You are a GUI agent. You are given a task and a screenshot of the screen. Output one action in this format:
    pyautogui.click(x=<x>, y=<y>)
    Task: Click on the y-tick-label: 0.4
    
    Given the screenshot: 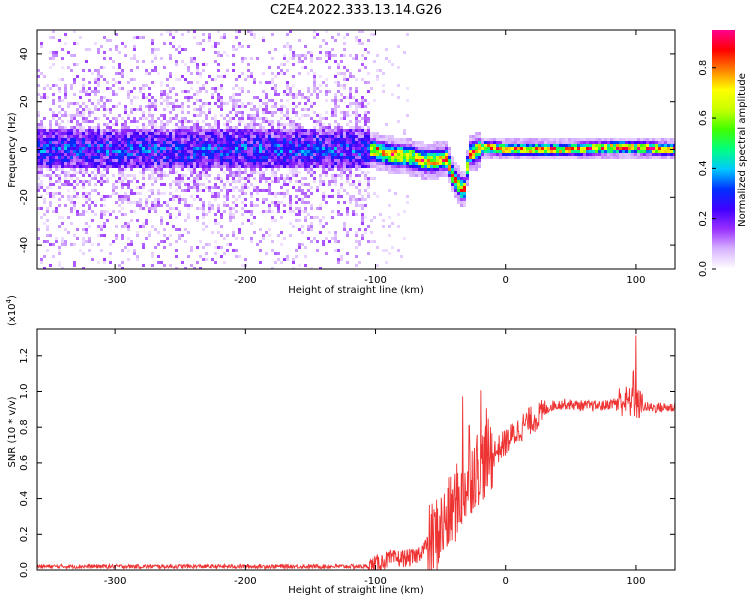 What is the action you would take?
    pyautogui.click(x=24, y=499)
    